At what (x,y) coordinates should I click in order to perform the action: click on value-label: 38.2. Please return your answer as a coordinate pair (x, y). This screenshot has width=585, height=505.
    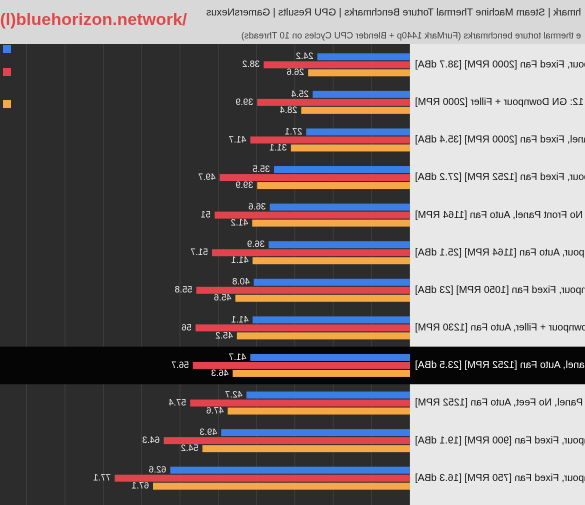
    Looking at the image, I should click on (251, 64).